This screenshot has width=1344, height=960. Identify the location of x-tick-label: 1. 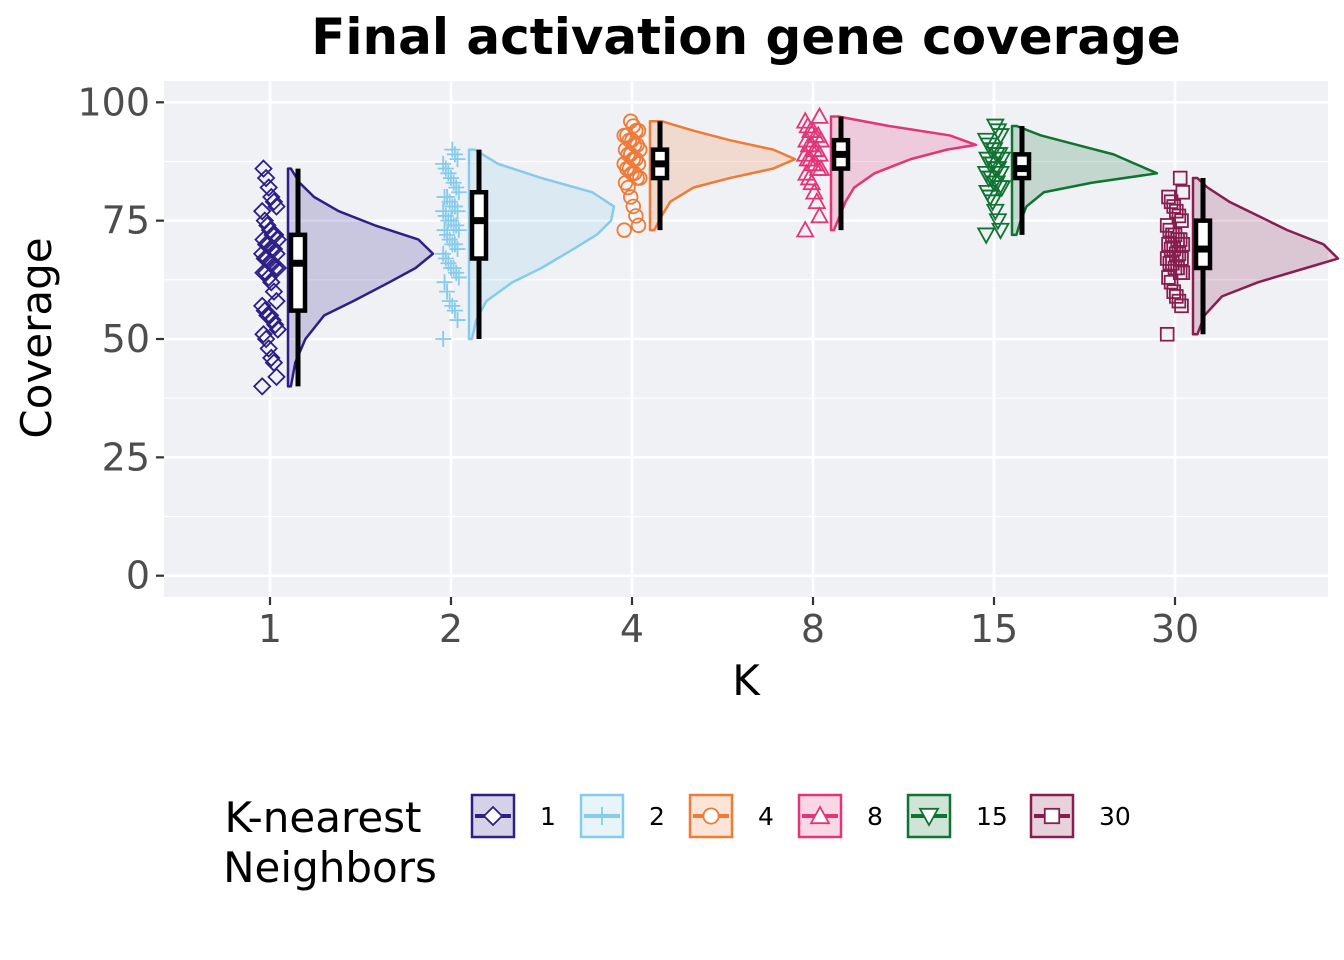
(270, 629).